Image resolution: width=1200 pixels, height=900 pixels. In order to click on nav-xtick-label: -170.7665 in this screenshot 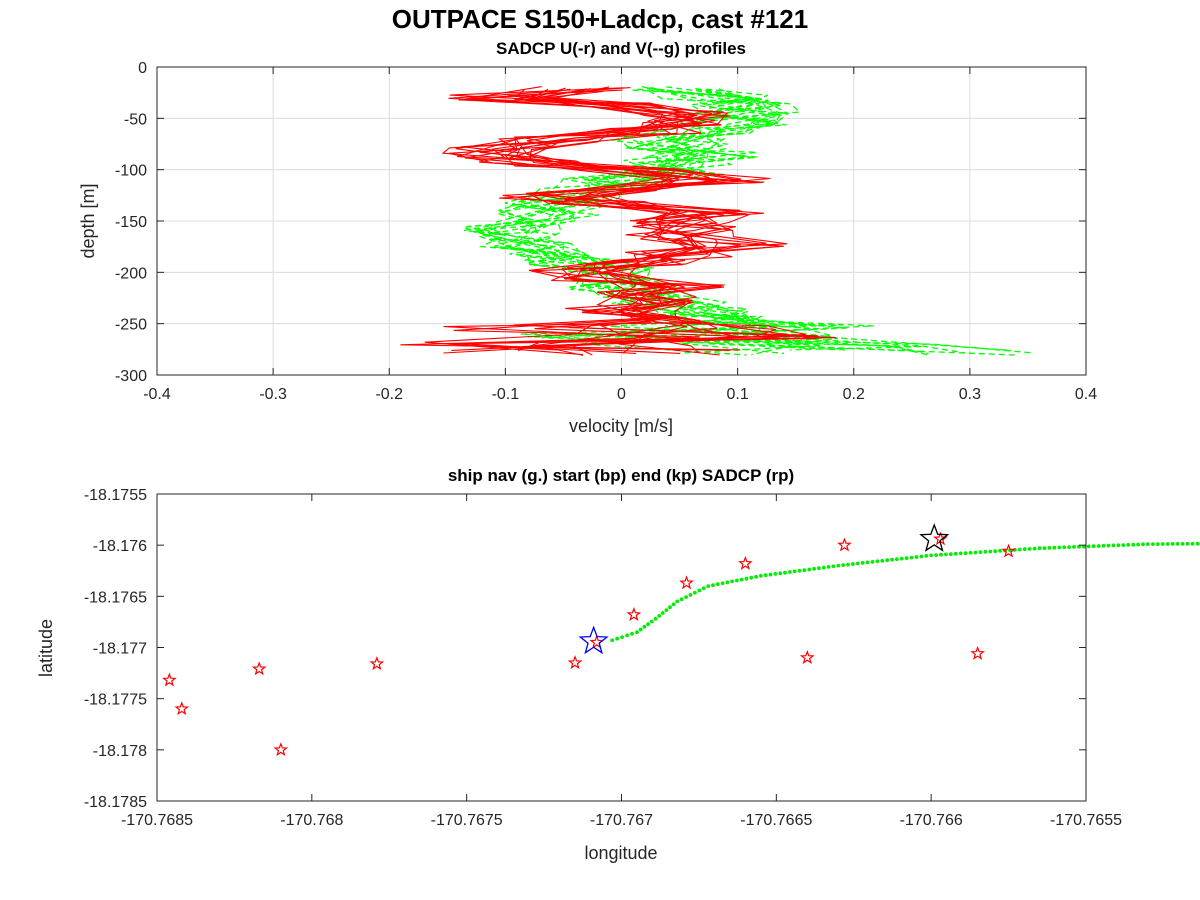, I will do `click(776, 820)`.